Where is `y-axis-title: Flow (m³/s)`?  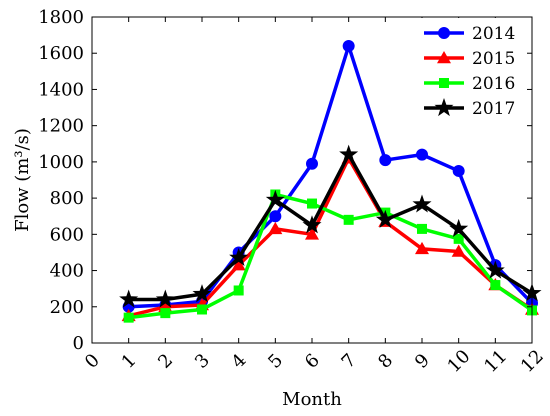
y-axis-title: Flow (m³/s) is located at coordinates (22, 180).